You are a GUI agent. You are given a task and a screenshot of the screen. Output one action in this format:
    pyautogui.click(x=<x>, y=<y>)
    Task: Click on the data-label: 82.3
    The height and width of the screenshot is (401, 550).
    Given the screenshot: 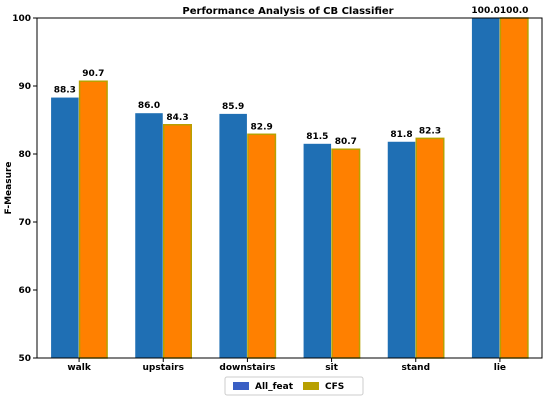 What is the action you would take?
    pyautogui.click(x=430, y=131)
    